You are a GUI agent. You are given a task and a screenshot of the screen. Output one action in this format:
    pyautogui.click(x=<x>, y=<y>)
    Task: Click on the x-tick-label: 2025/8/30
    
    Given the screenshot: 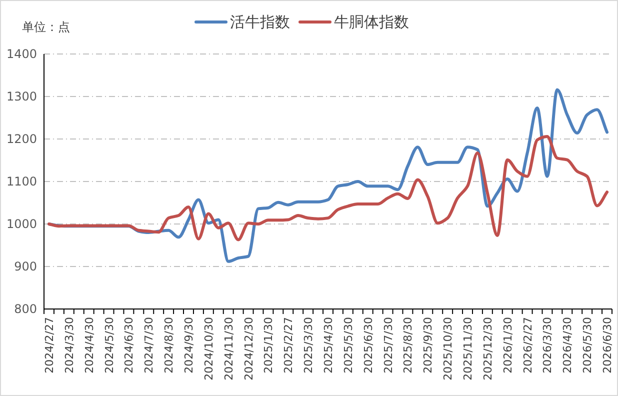 What is the action you would take?
    pyautogui.click(x=408, y=345)
    